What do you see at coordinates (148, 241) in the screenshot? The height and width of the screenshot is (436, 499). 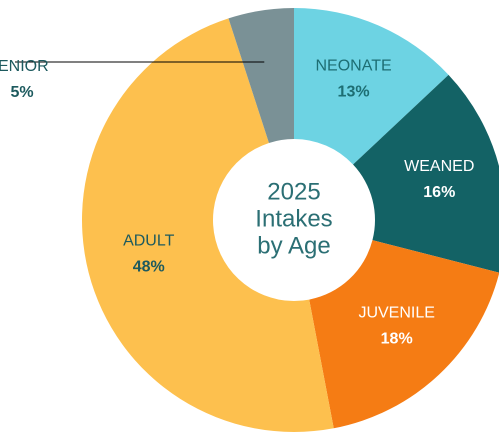 I see `slice-label: ADULT` at bounding box center [148, 241].